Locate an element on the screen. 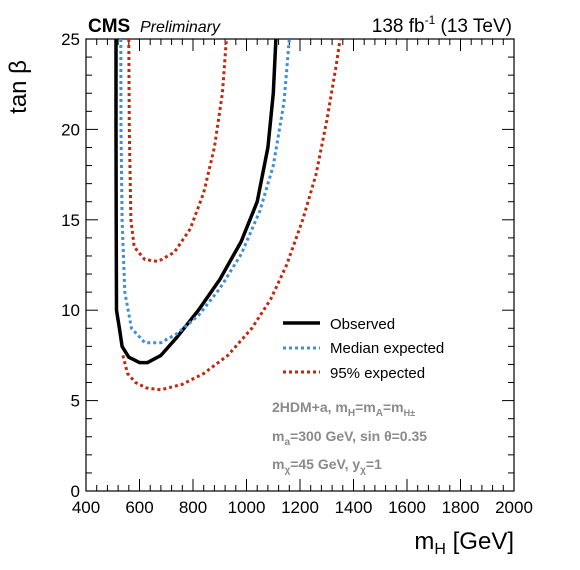 The image size is (580, 570). x-tick-label: 2000 is located at coordinates (514, 507).